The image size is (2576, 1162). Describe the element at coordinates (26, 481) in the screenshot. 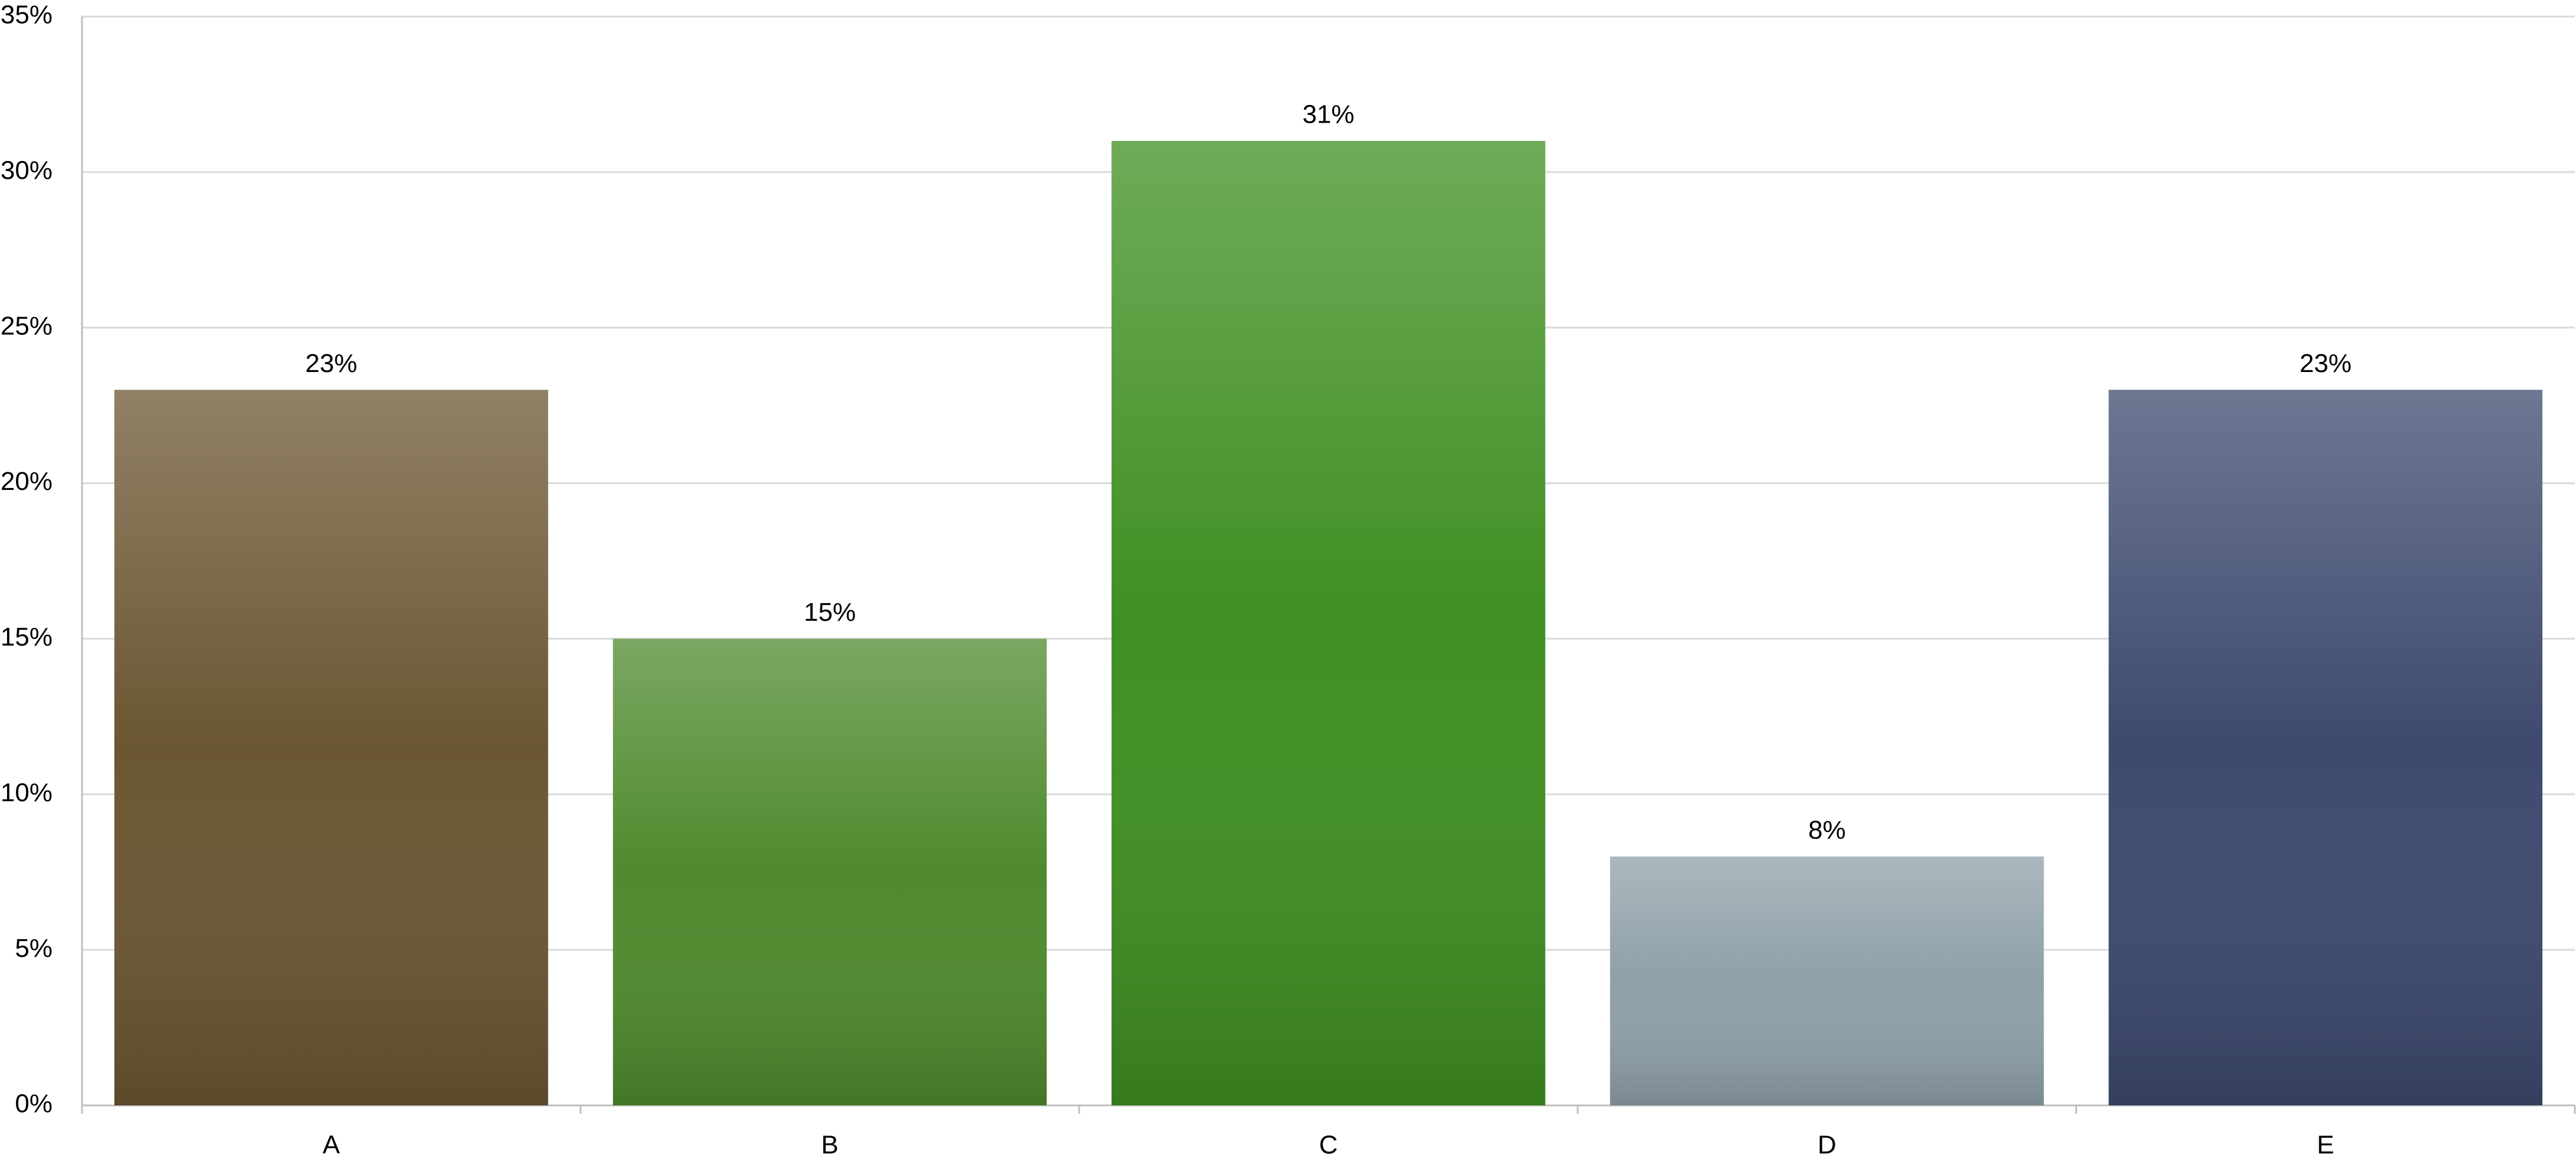

I see `y-tick-label: 20%` at that location.